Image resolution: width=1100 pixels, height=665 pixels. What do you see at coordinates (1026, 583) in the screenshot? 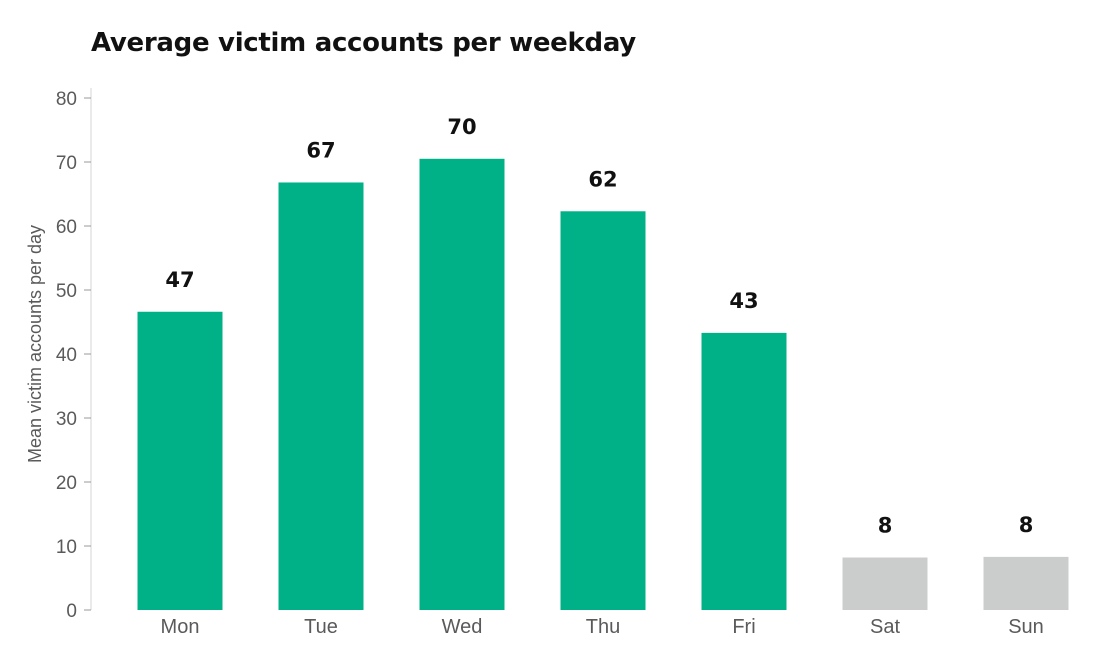
I see `bar-sun` at bounding box center [1026, 583].